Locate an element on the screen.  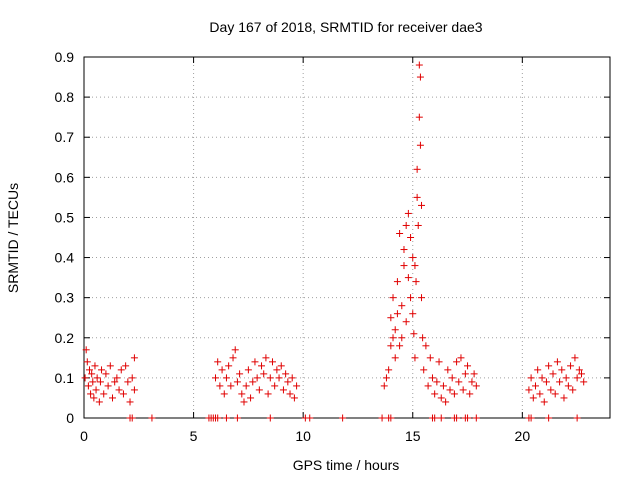
x-tick-label: 15 is located at coordinates (413, 436).